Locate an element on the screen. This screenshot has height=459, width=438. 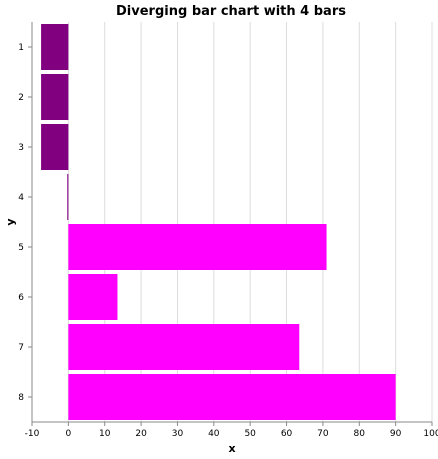
y-axis: 1 2 3 4 5 6 7 8 is located at coordinates (25, 222).